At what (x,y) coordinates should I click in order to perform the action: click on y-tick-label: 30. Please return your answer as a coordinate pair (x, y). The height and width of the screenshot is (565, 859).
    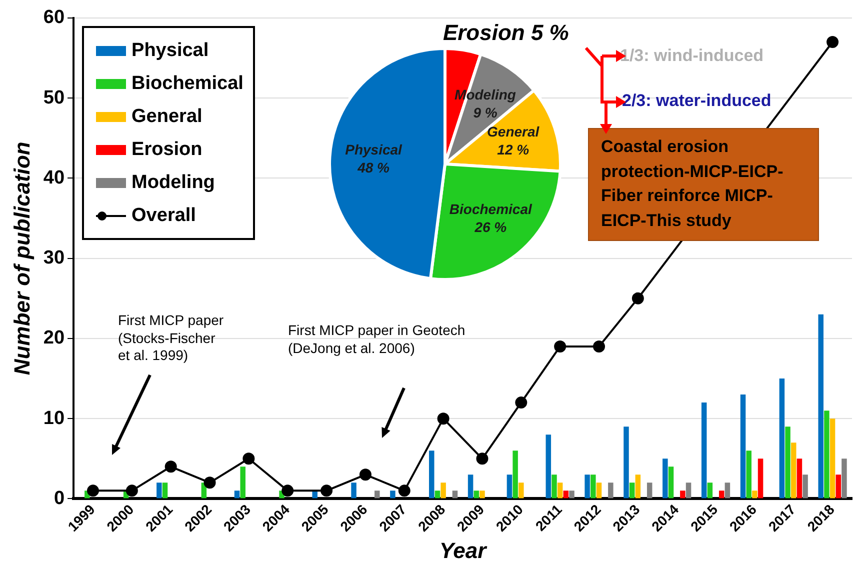
    Looking at the image, I should click on (54, 258).